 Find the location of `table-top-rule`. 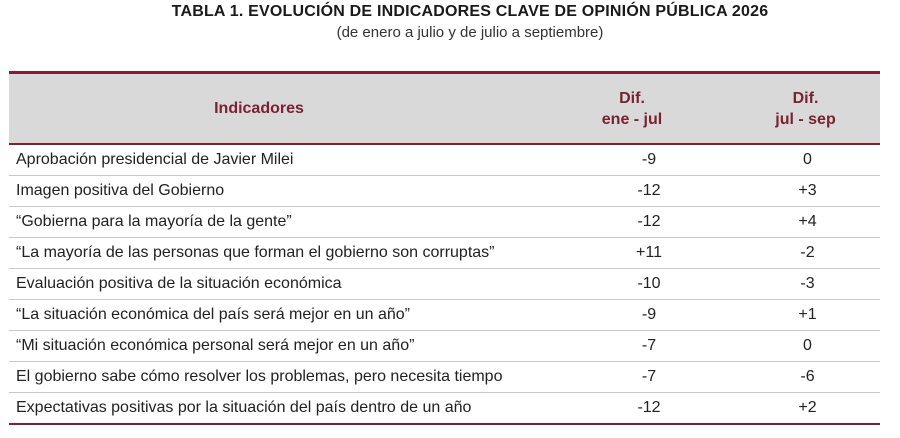

table-top-rule is located at coordinates (444, 72).